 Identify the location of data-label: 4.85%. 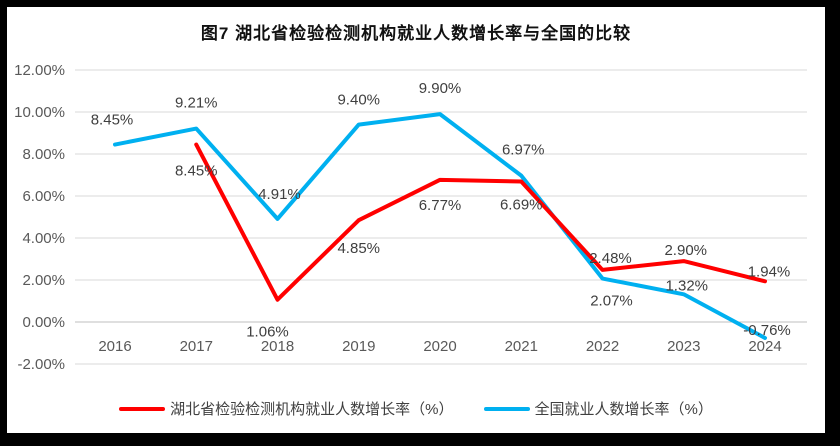
(358, 248).